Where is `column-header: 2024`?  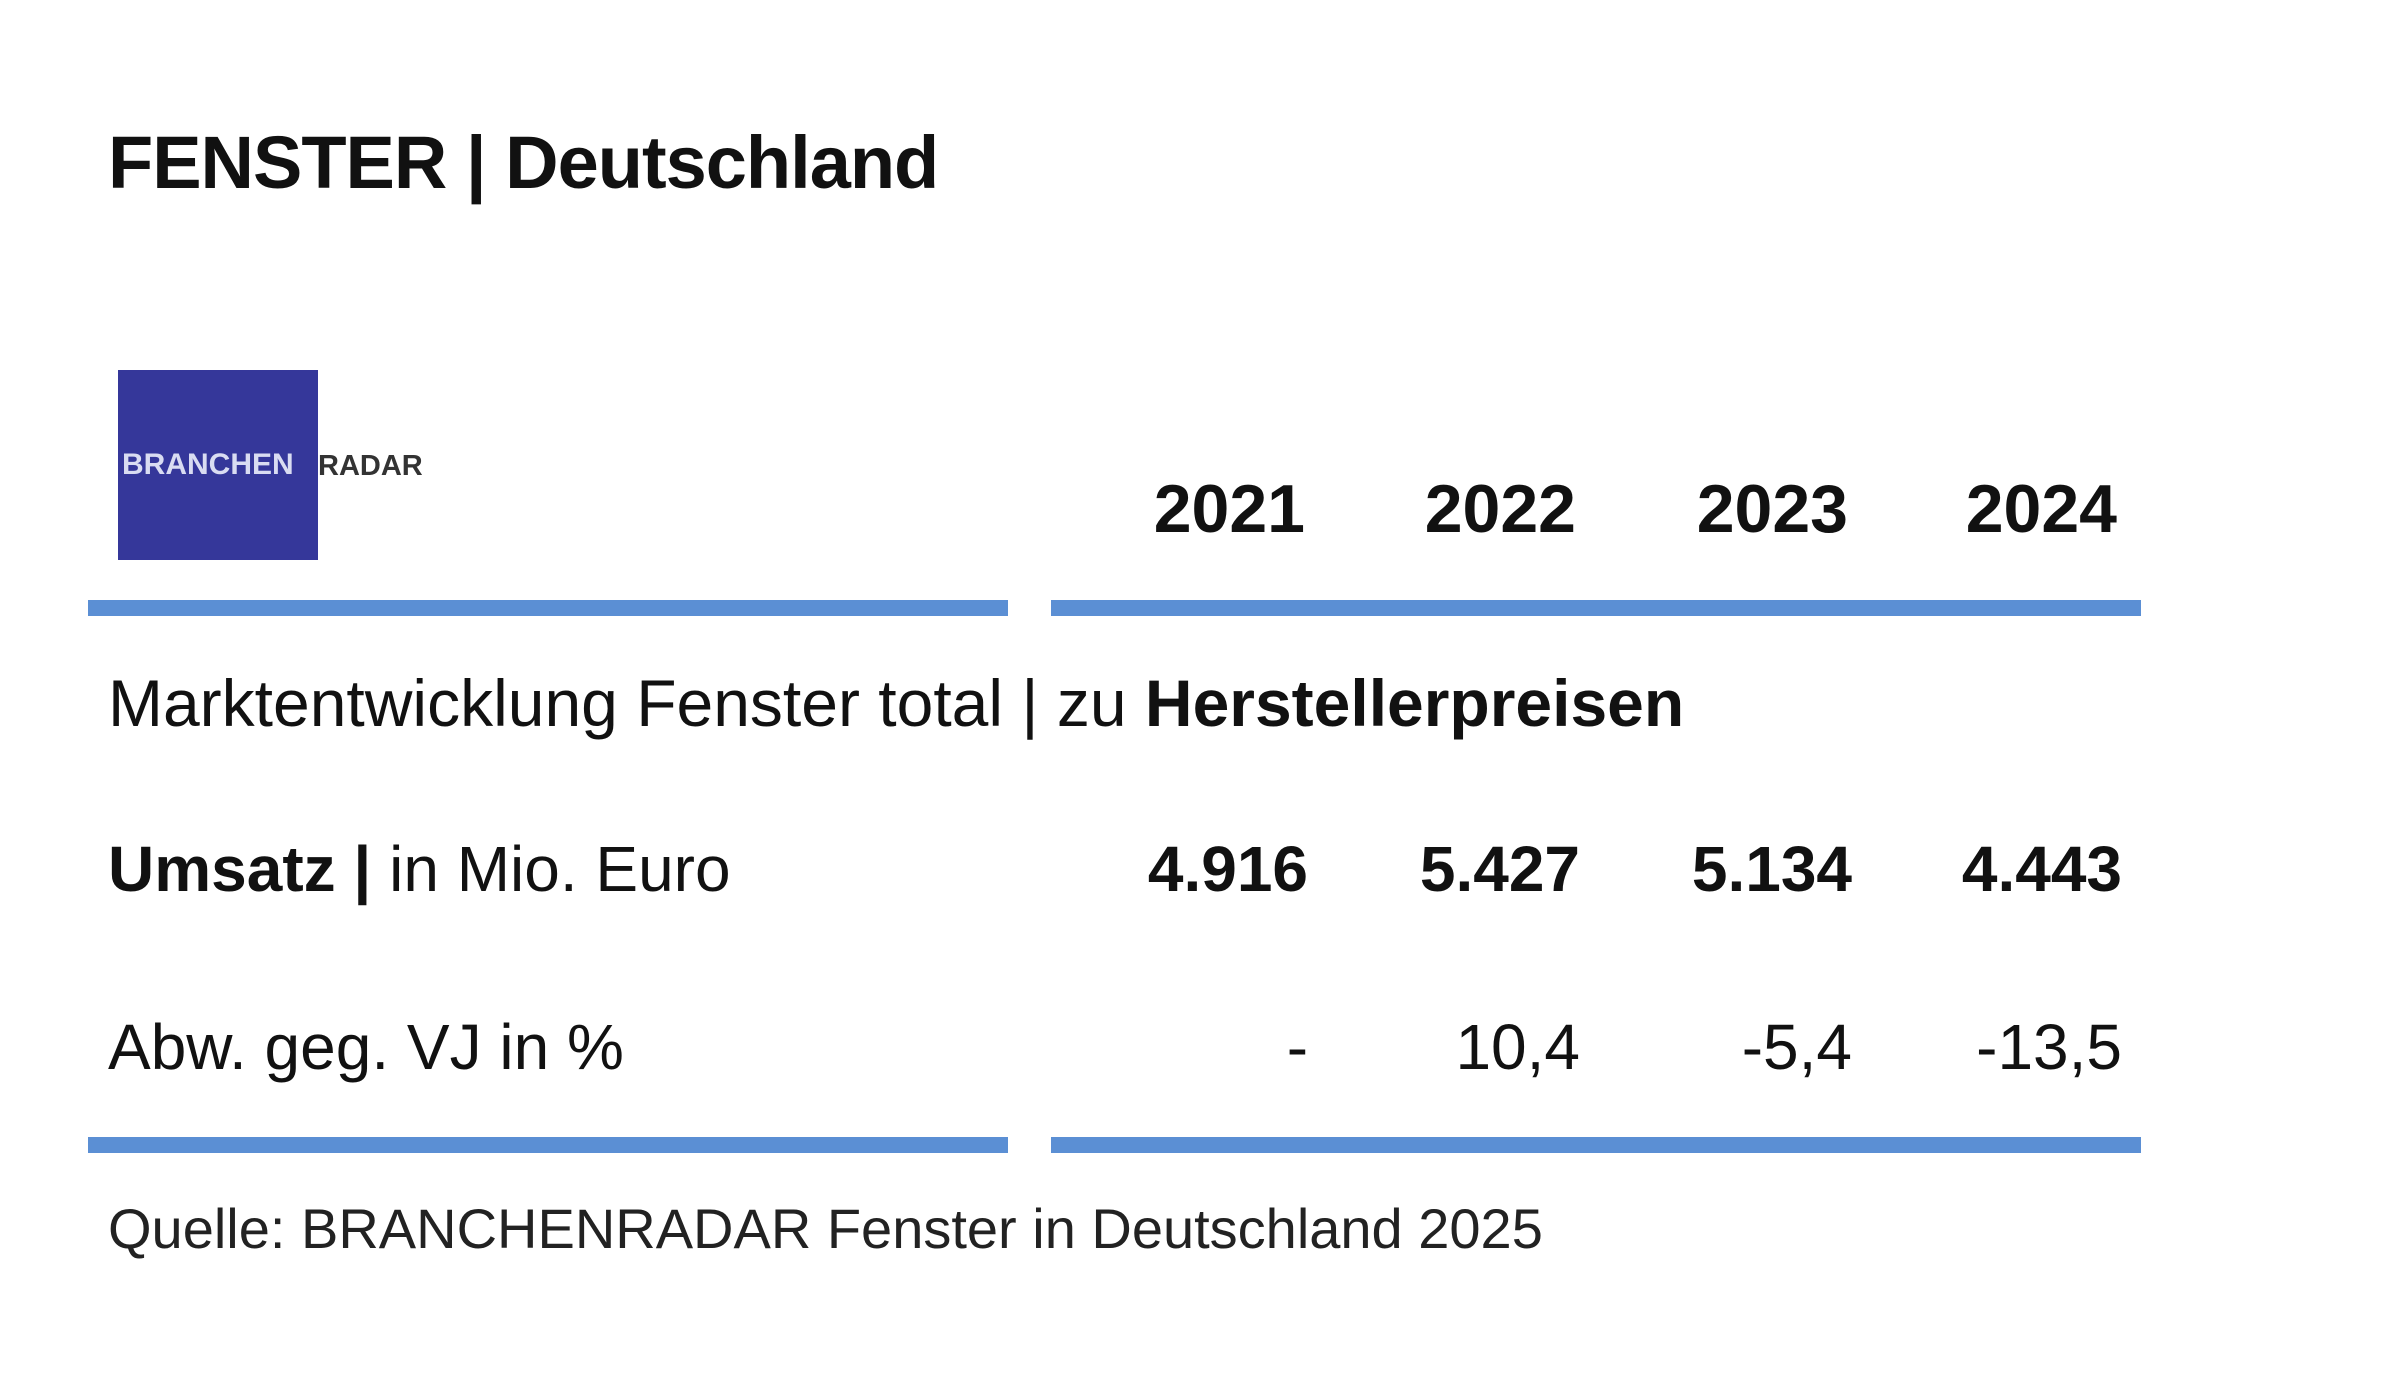 column-header: 2024 is located at coordinates (2041, 509).